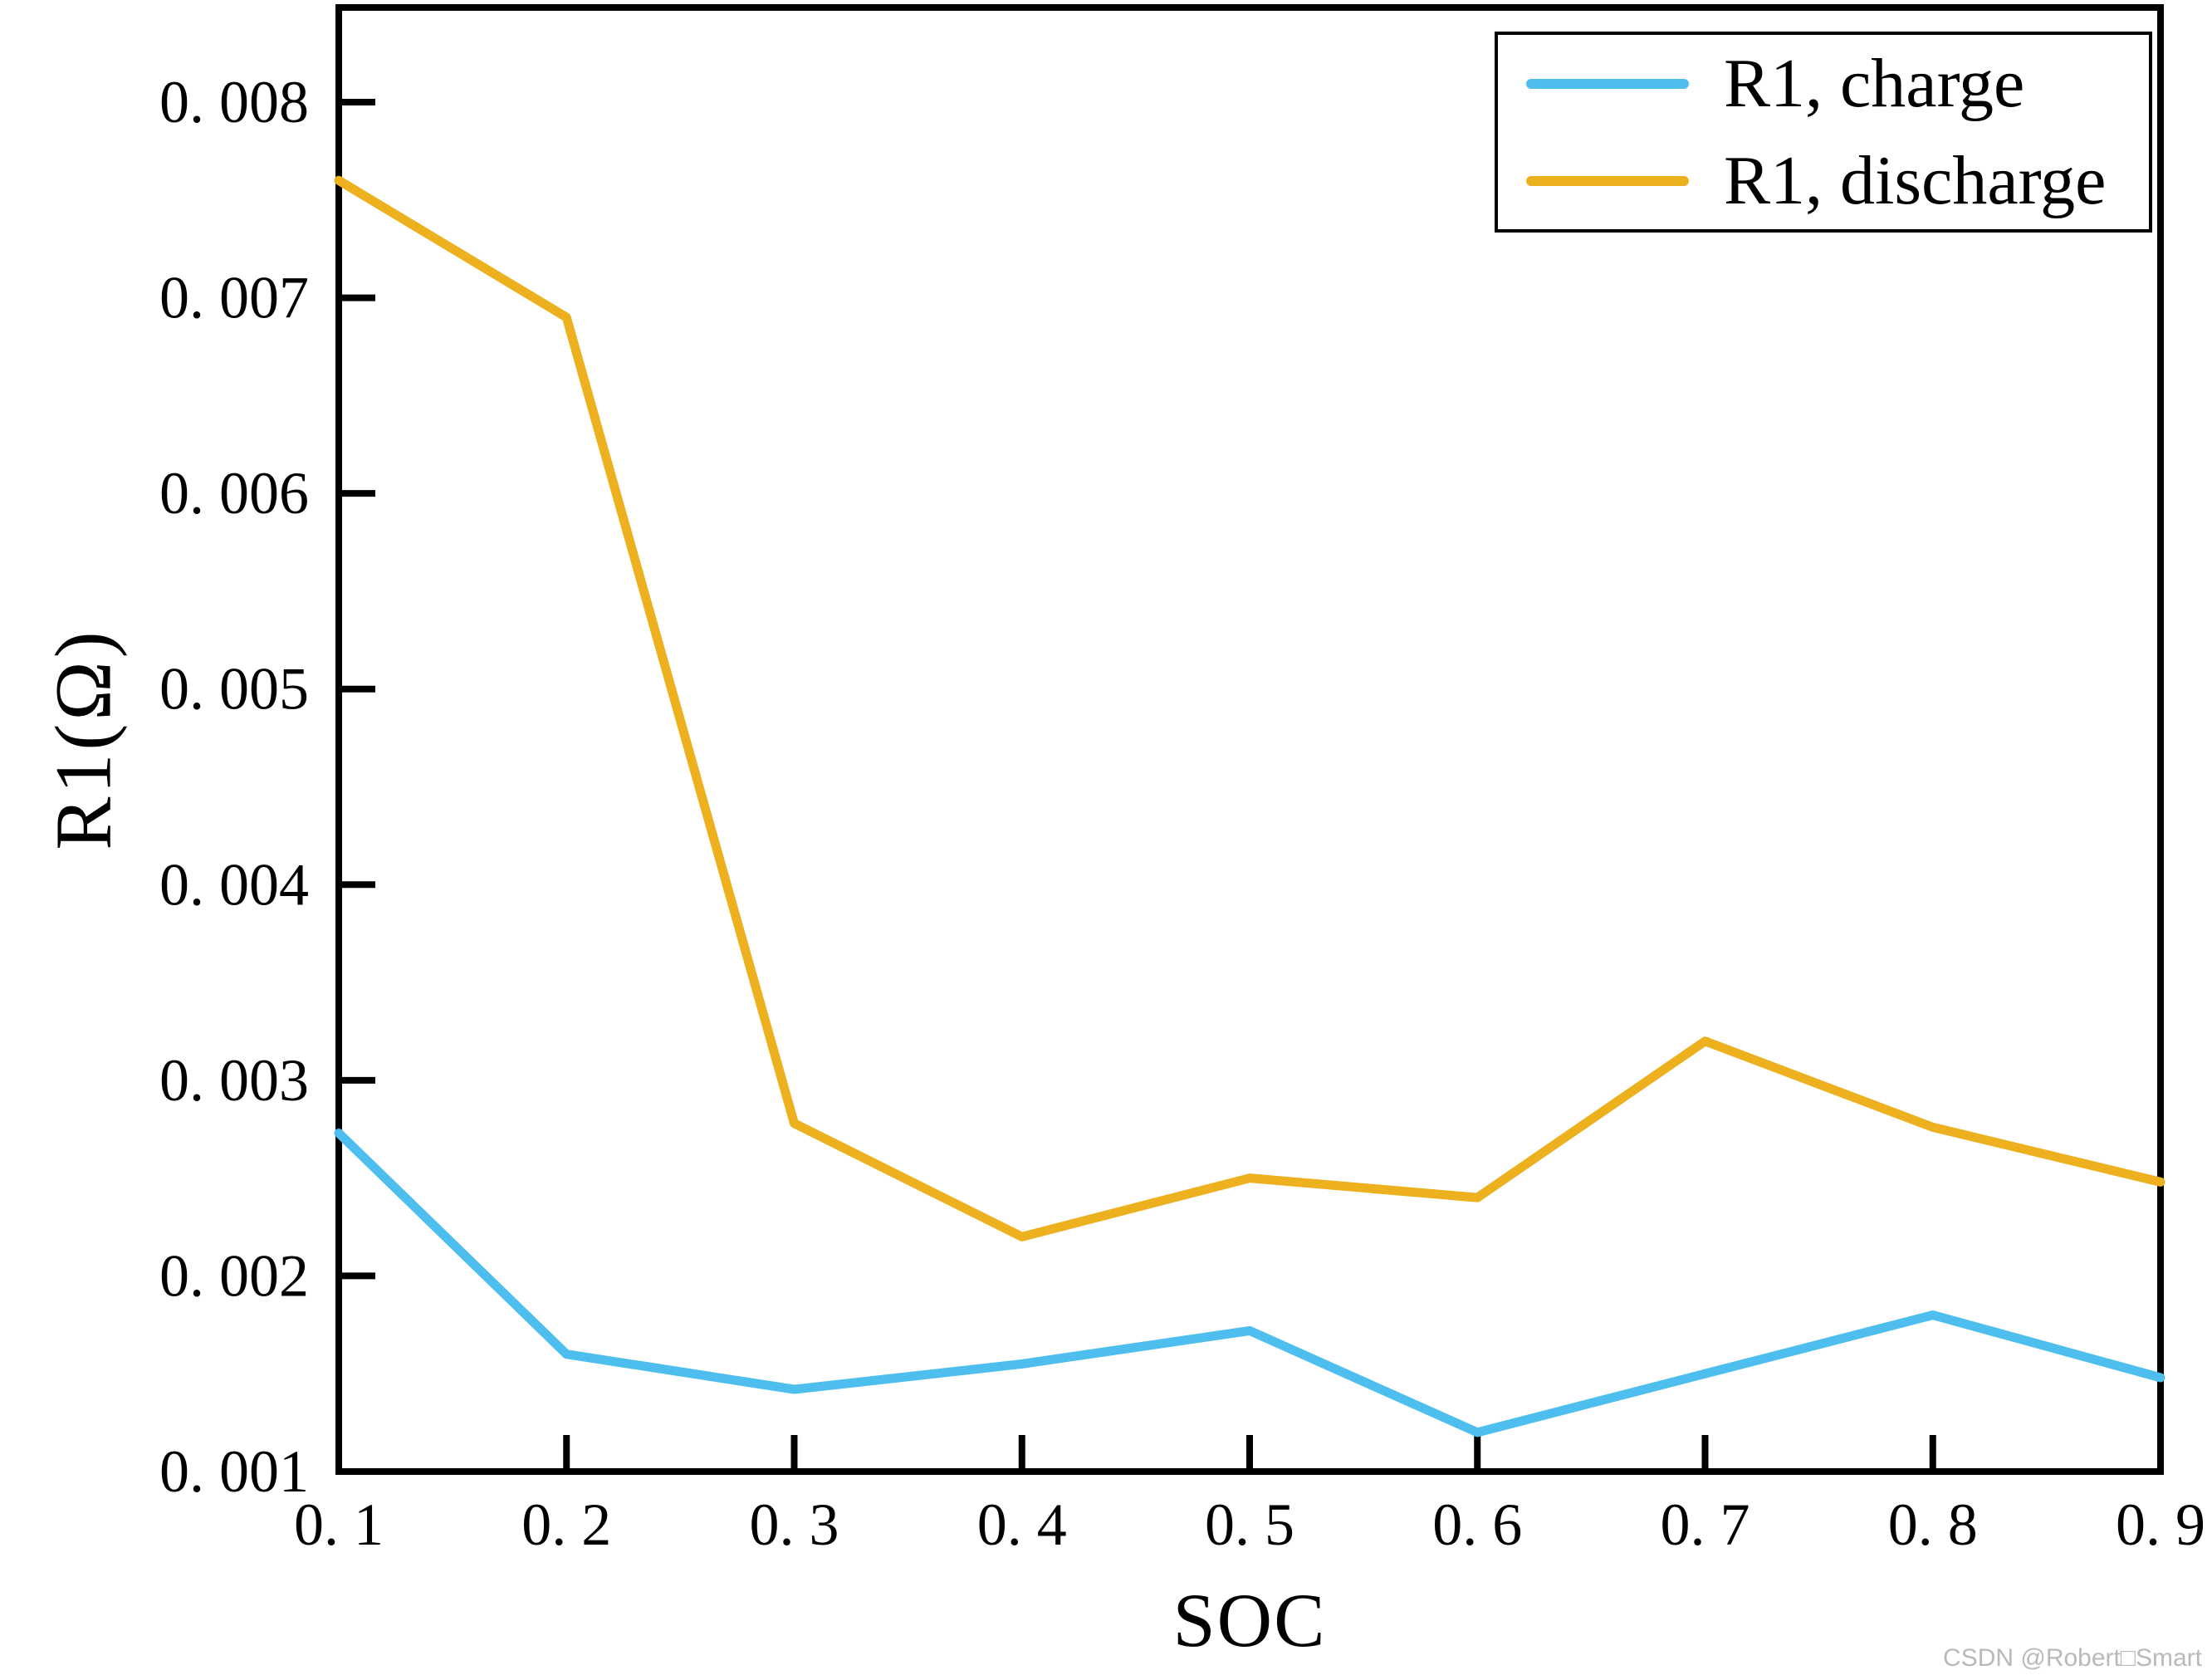 The image size is (2212, 1675). What do you see at coordinates (2072, 1658) in the screenshot?
I see `watermark: CSDN @Robert□Smart` at bounding box center [2072, 1658].